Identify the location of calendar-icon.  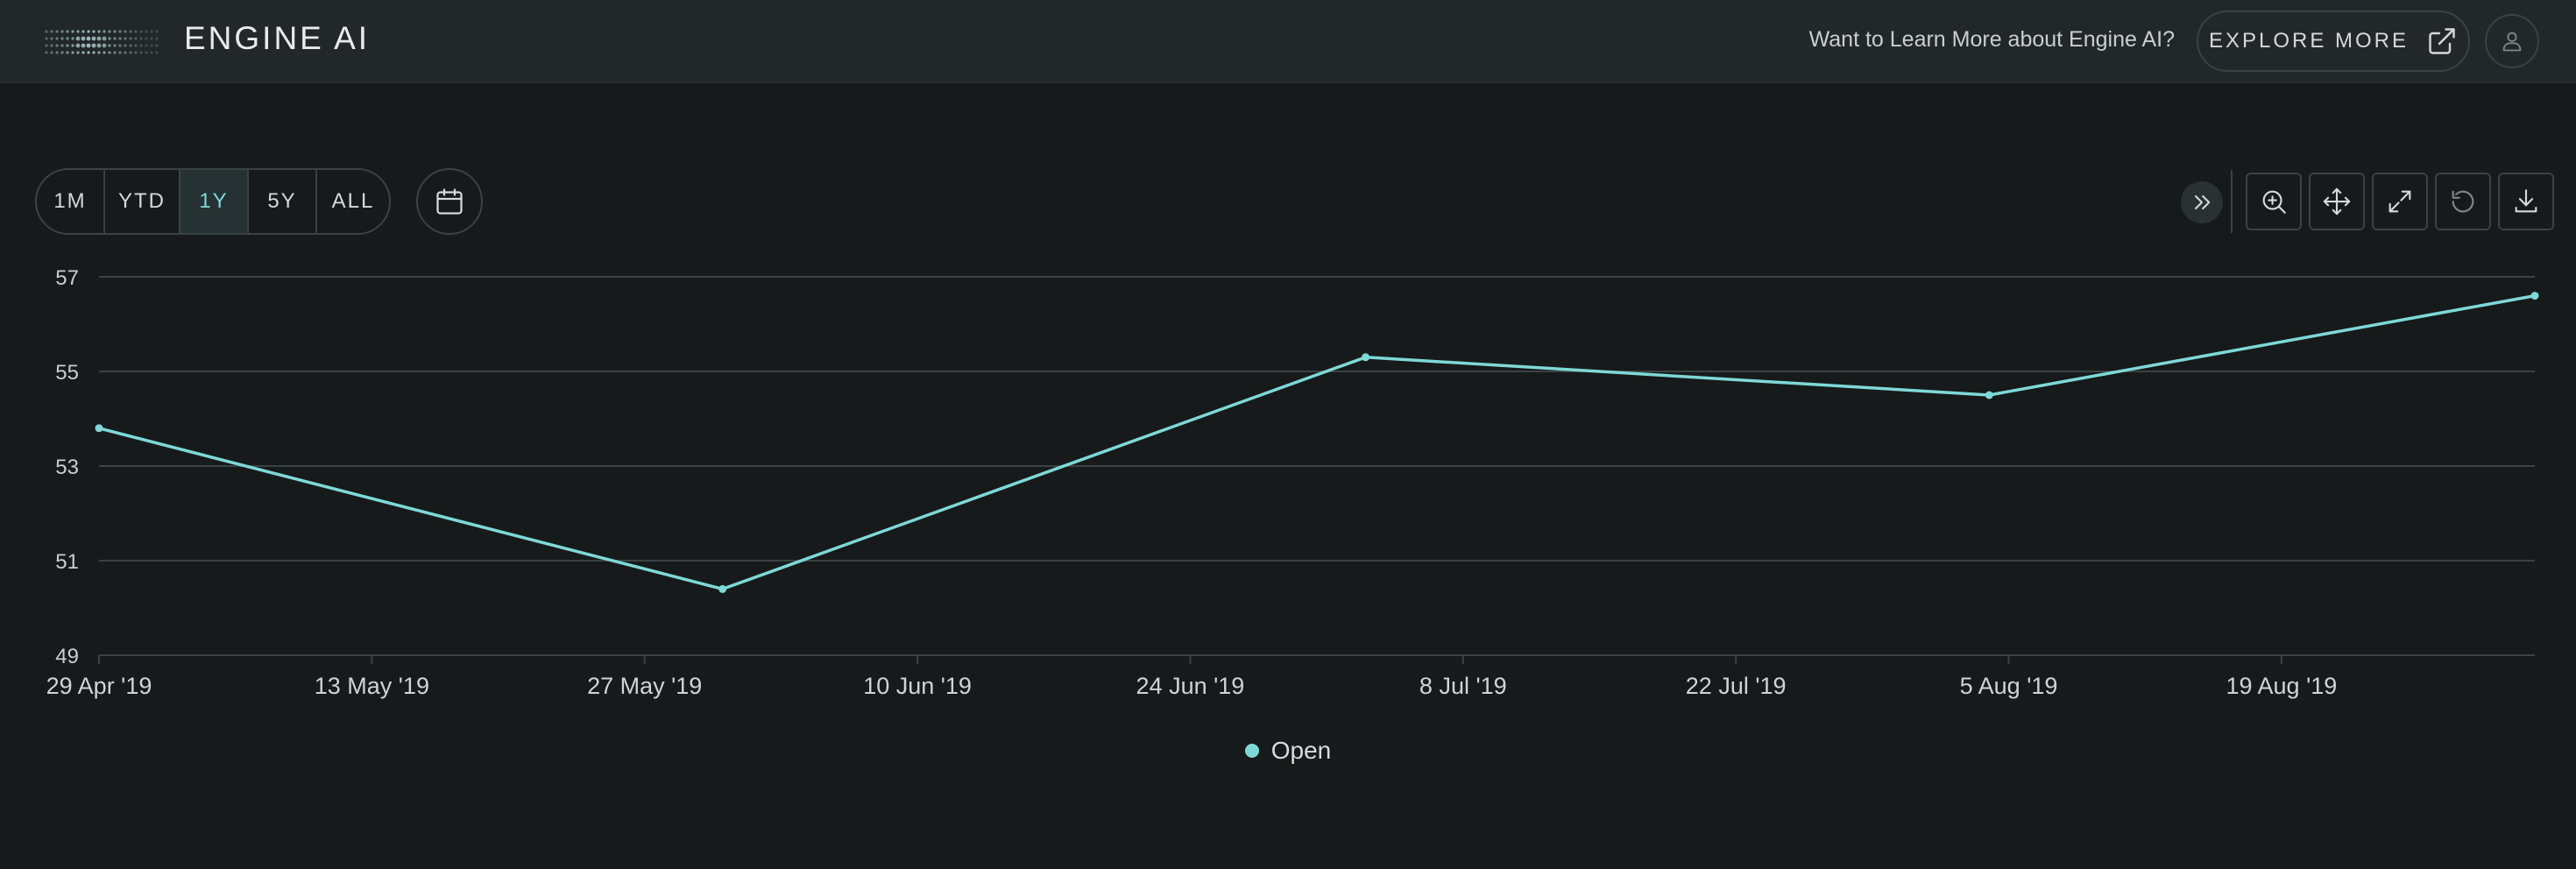
(449, 201).